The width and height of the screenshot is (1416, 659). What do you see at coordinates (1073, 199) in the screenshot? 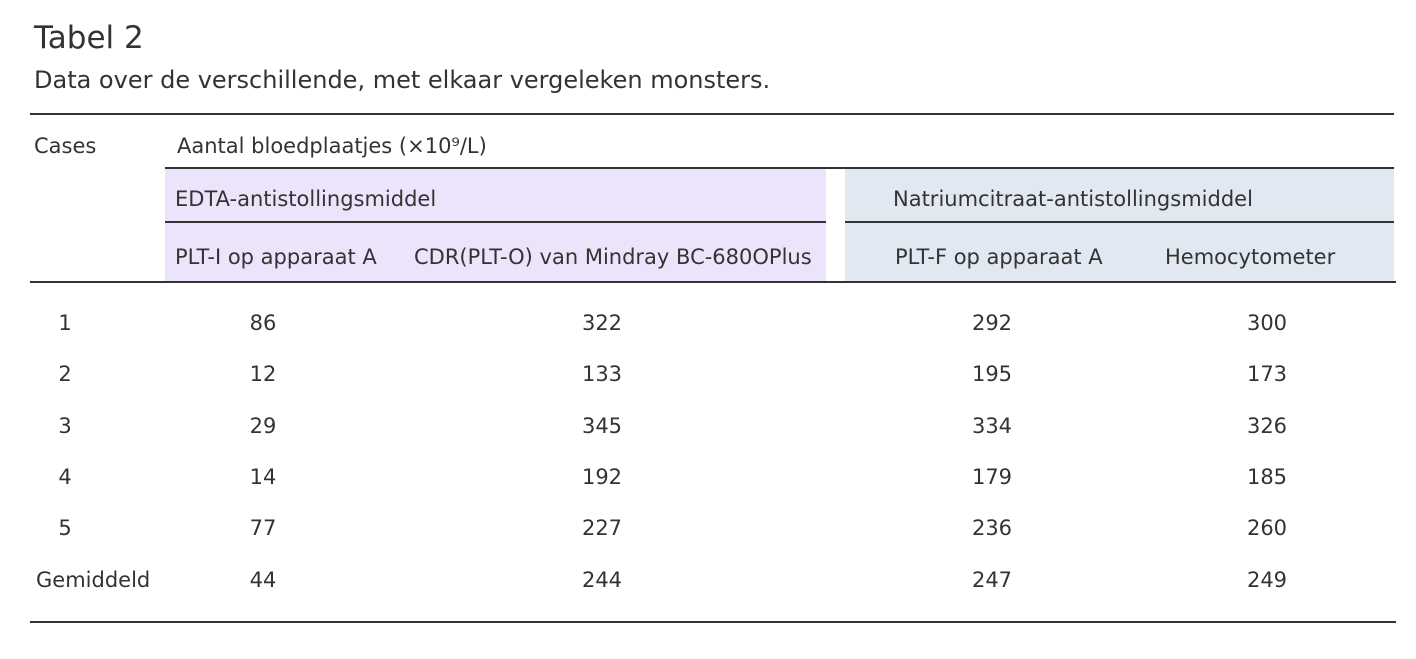
I see `group-label: Natriumcitraat-antistollingsmiddel` at bounding box center [1073, 199].